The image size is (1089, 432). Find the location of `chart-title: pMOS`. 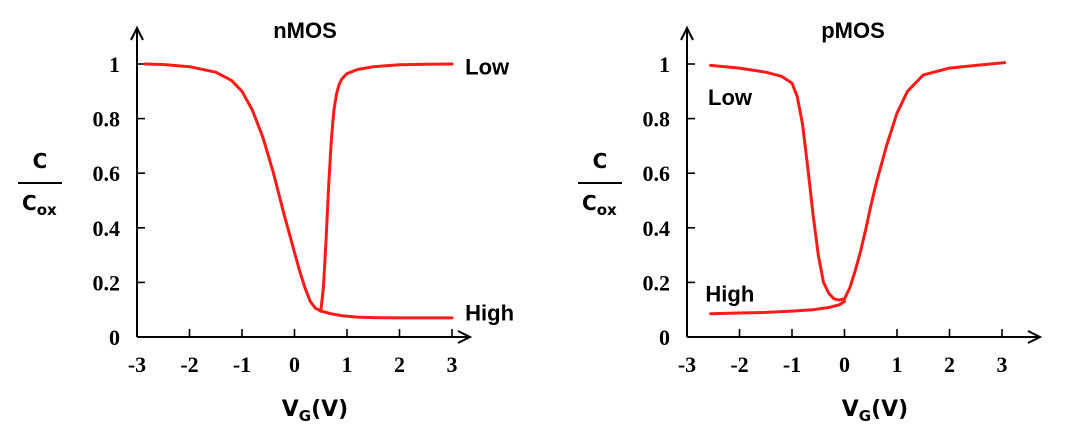

chart-title: pMOS is located at coordinates (853, 30).